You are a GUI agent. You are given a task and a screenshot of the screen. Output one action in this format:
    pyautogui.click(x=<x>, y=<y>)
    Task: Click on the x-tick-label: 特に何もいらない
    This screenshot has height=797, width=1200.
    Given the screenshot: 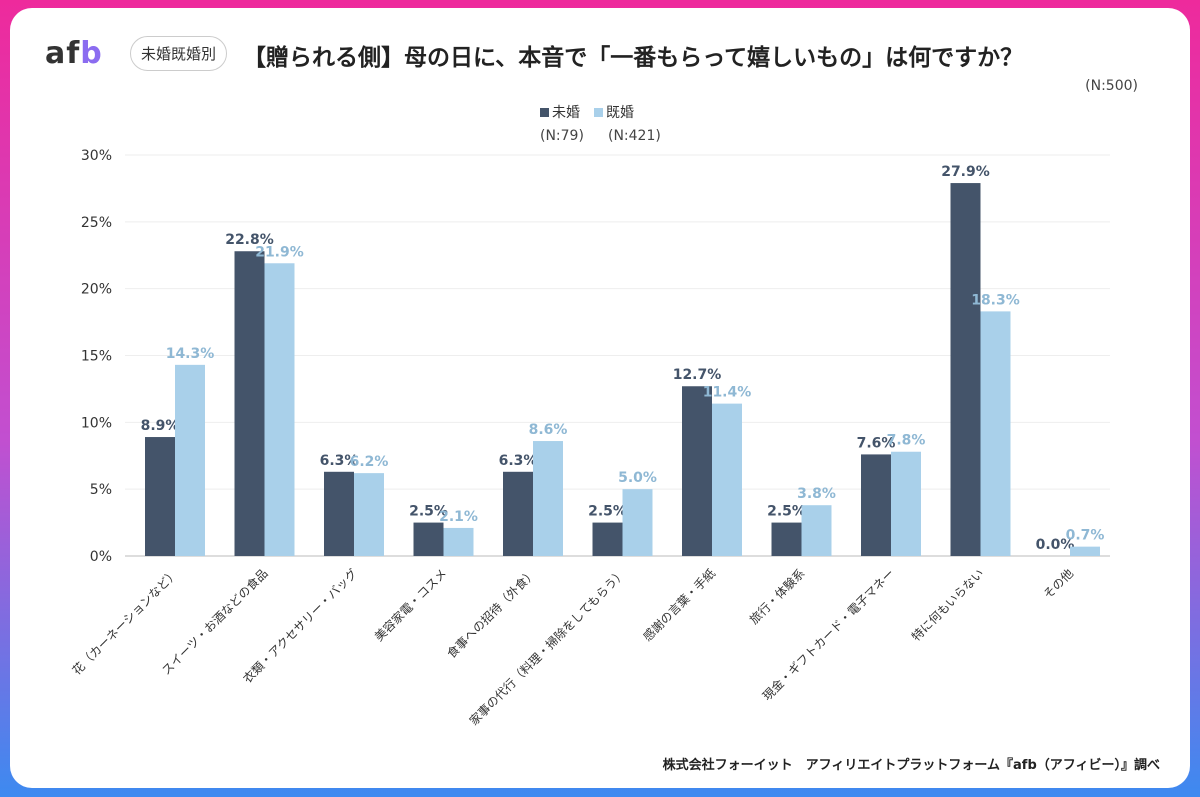 What is the action you would take?
    pyautogui.click(x=947, y=605)
    